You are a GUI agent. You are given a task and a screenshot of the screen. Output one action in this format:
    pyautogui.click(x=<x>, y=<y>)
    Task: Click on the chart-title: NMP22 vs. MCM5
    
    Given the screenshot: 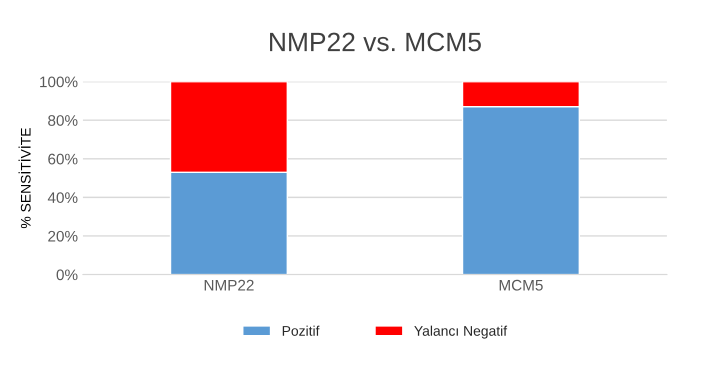 What is the action you would take?
    pyautogui.click(x=375, y=42)
    